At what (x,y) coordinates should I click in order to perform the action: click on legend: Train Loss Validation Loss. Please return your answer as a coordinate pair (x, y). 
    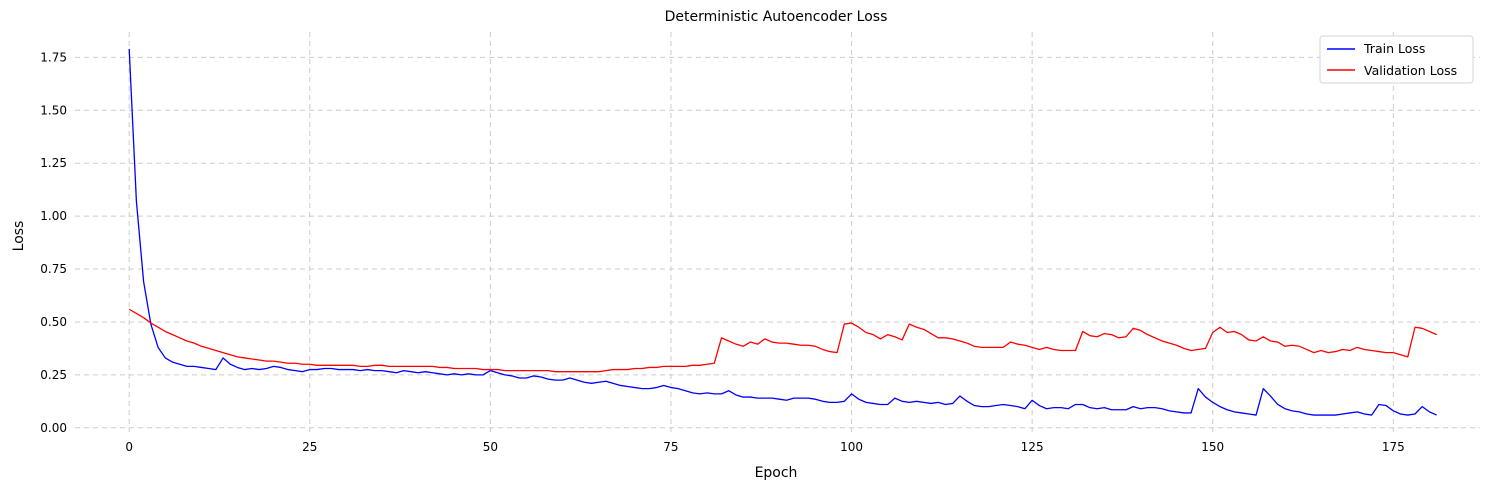
    Looking at the image, I should click on (1396, 59).